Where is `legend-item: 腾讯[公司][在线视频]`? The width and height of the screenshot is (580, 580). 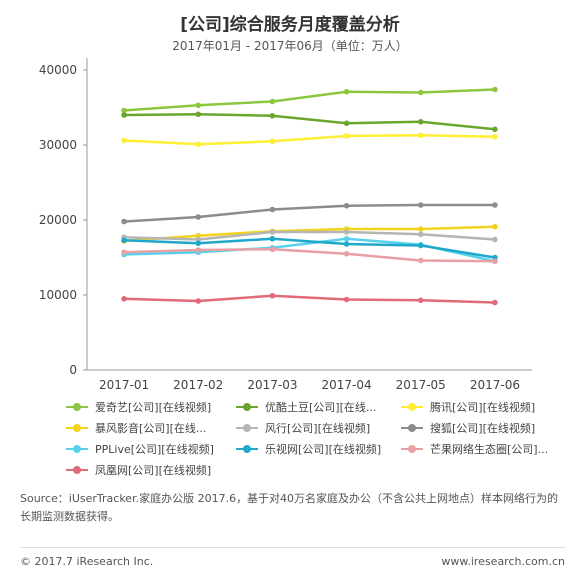 legend-item: 腾讯[公司][在线视频] is located at coordinates (468, 407).